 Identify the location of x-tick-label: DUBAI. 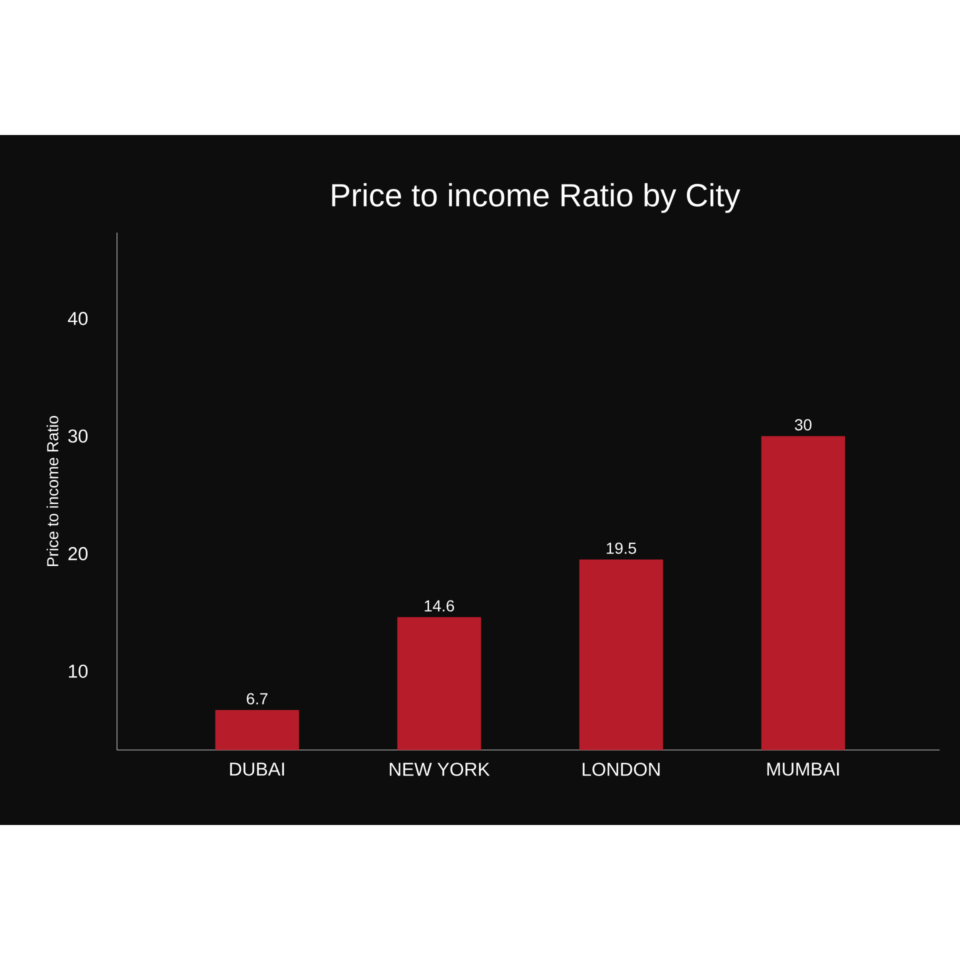
(257, 769).